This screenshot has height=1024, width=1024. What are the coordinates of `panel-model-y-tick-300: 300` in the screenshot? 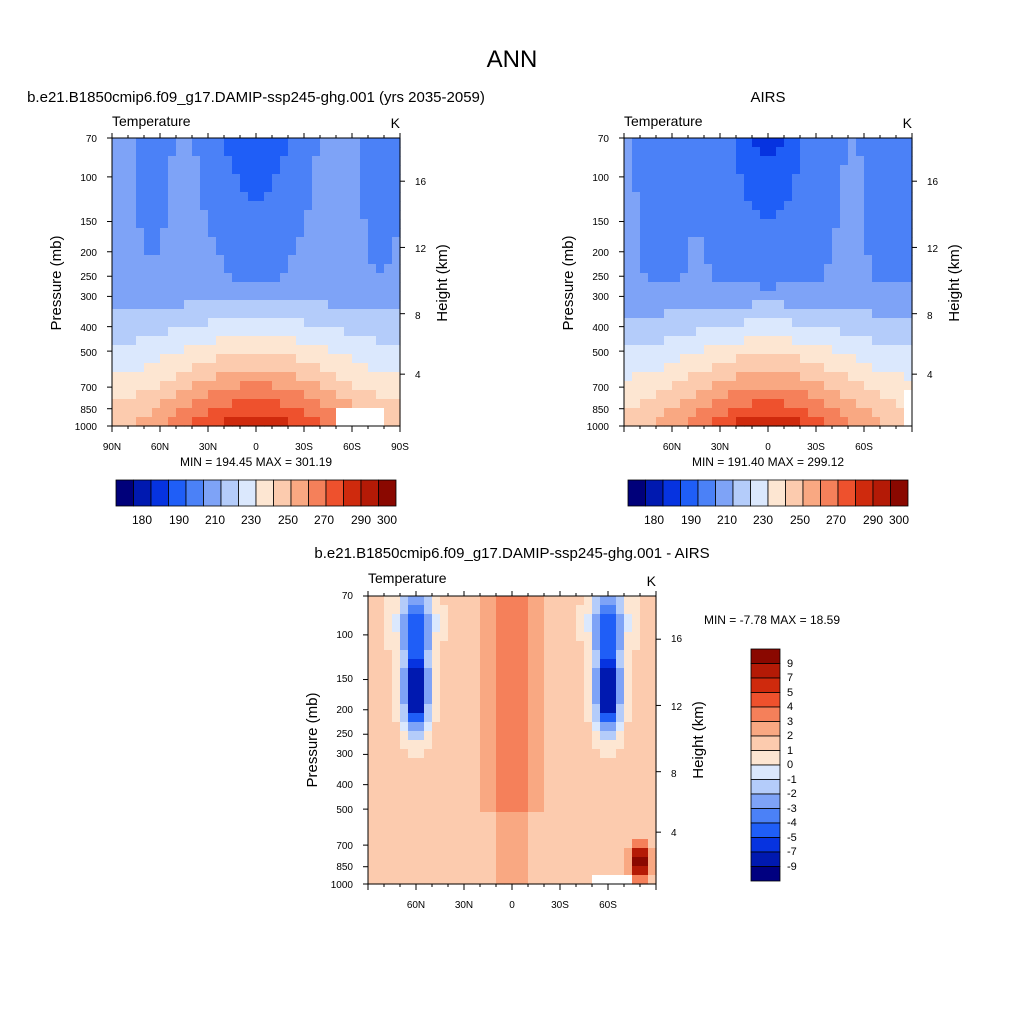 It's located at (88, 297).